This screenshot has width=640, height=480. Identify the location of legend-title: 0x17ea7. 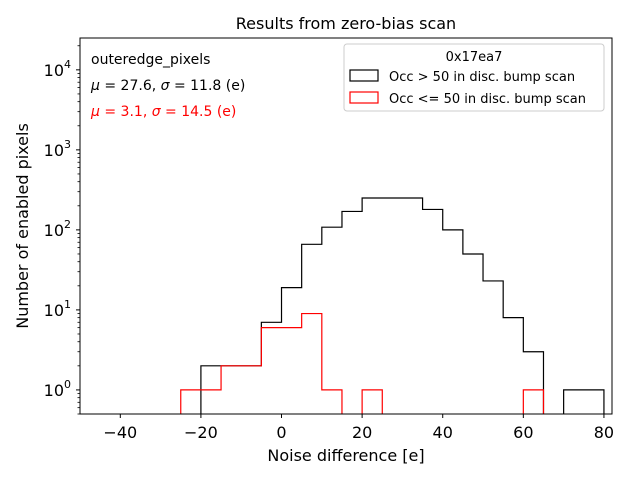
(474, 57).